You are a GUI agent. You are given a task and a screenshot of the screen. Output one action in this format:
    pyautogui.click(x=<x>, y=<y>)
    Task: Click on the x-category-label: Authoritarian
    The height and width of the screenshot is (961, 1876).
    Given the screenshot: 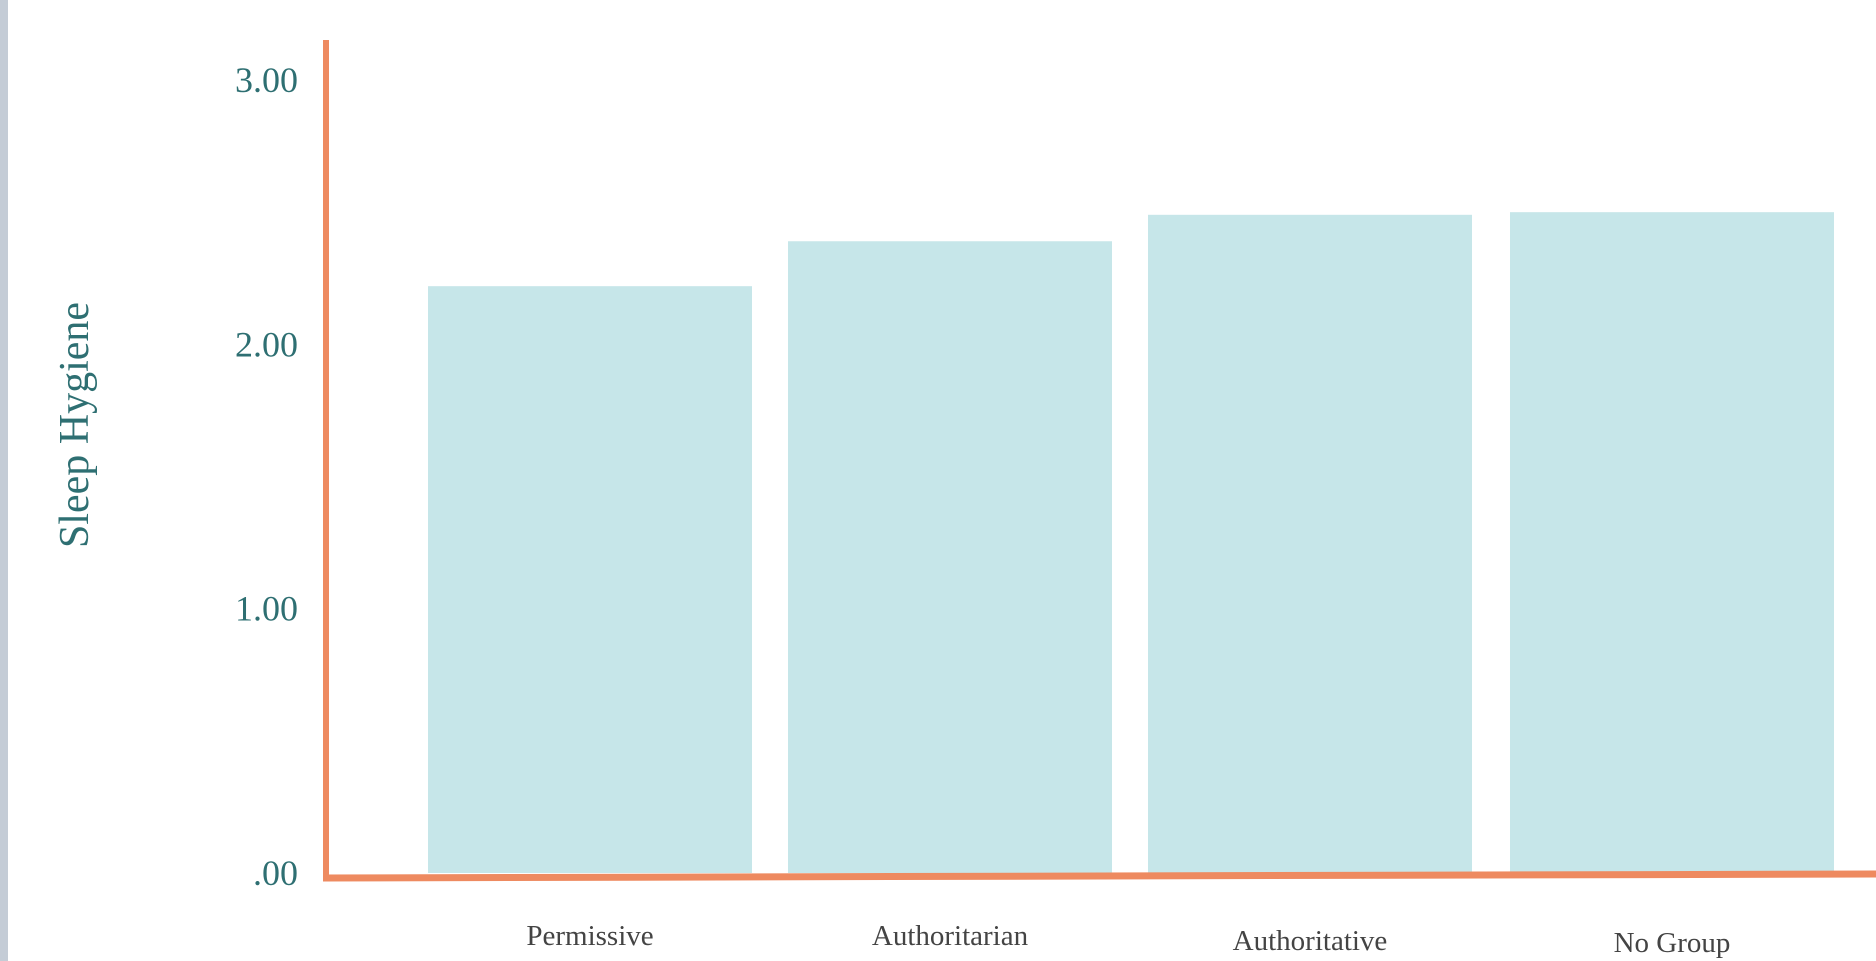 What is the action you would take?
    pyautogui.click(x=950, y=936)
    